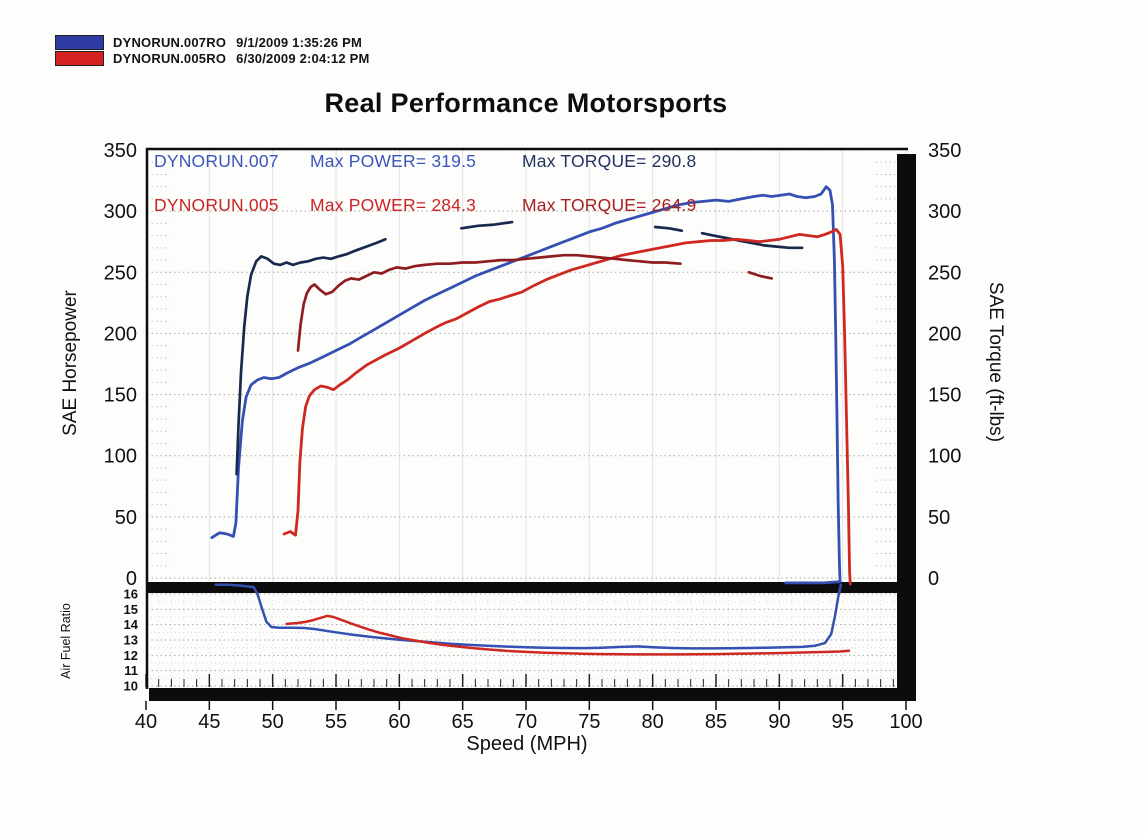 The image size is (1145, 833). I want to click on legend-run-005: DYNORUN.005RO 6/30/2009 2:04:12 PM, so click(212, 58).